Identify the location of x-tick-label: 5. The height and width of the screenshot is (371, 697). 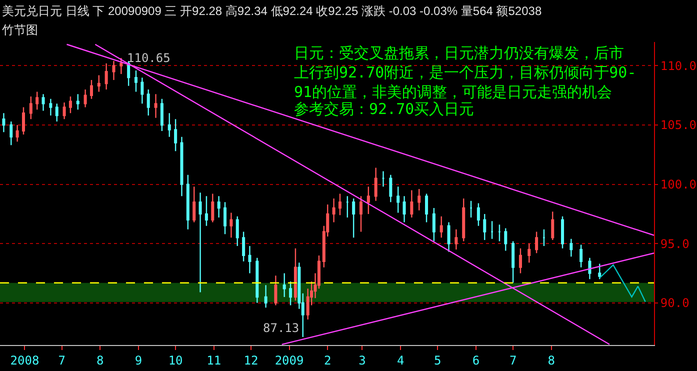
(438, 360).